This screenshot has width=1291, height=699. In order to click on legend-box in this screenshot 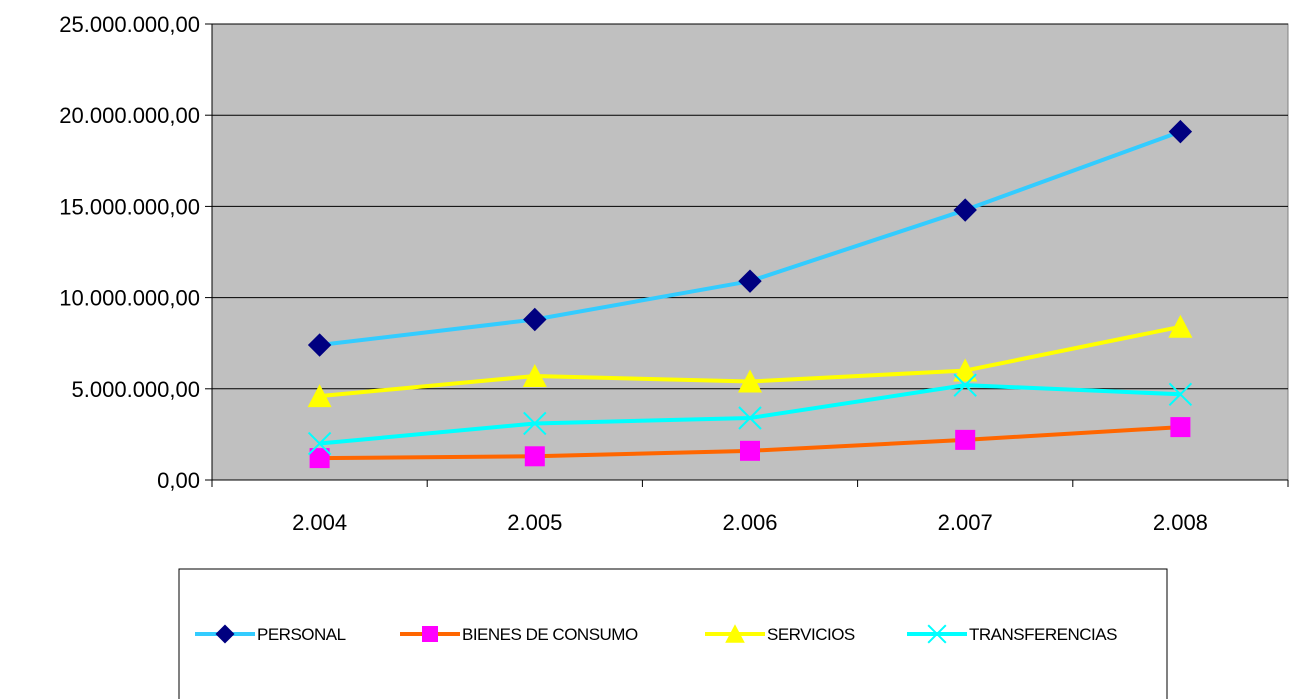, I will do `click(673, 633)`.